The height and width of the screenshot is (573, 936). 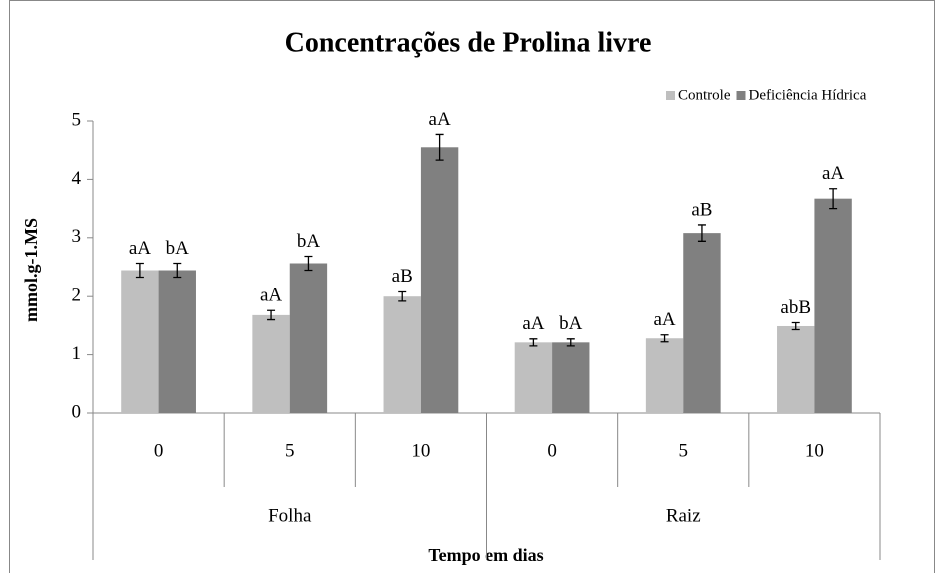 I want to click on y-tick-label: 3, so click(x=77, y=236).